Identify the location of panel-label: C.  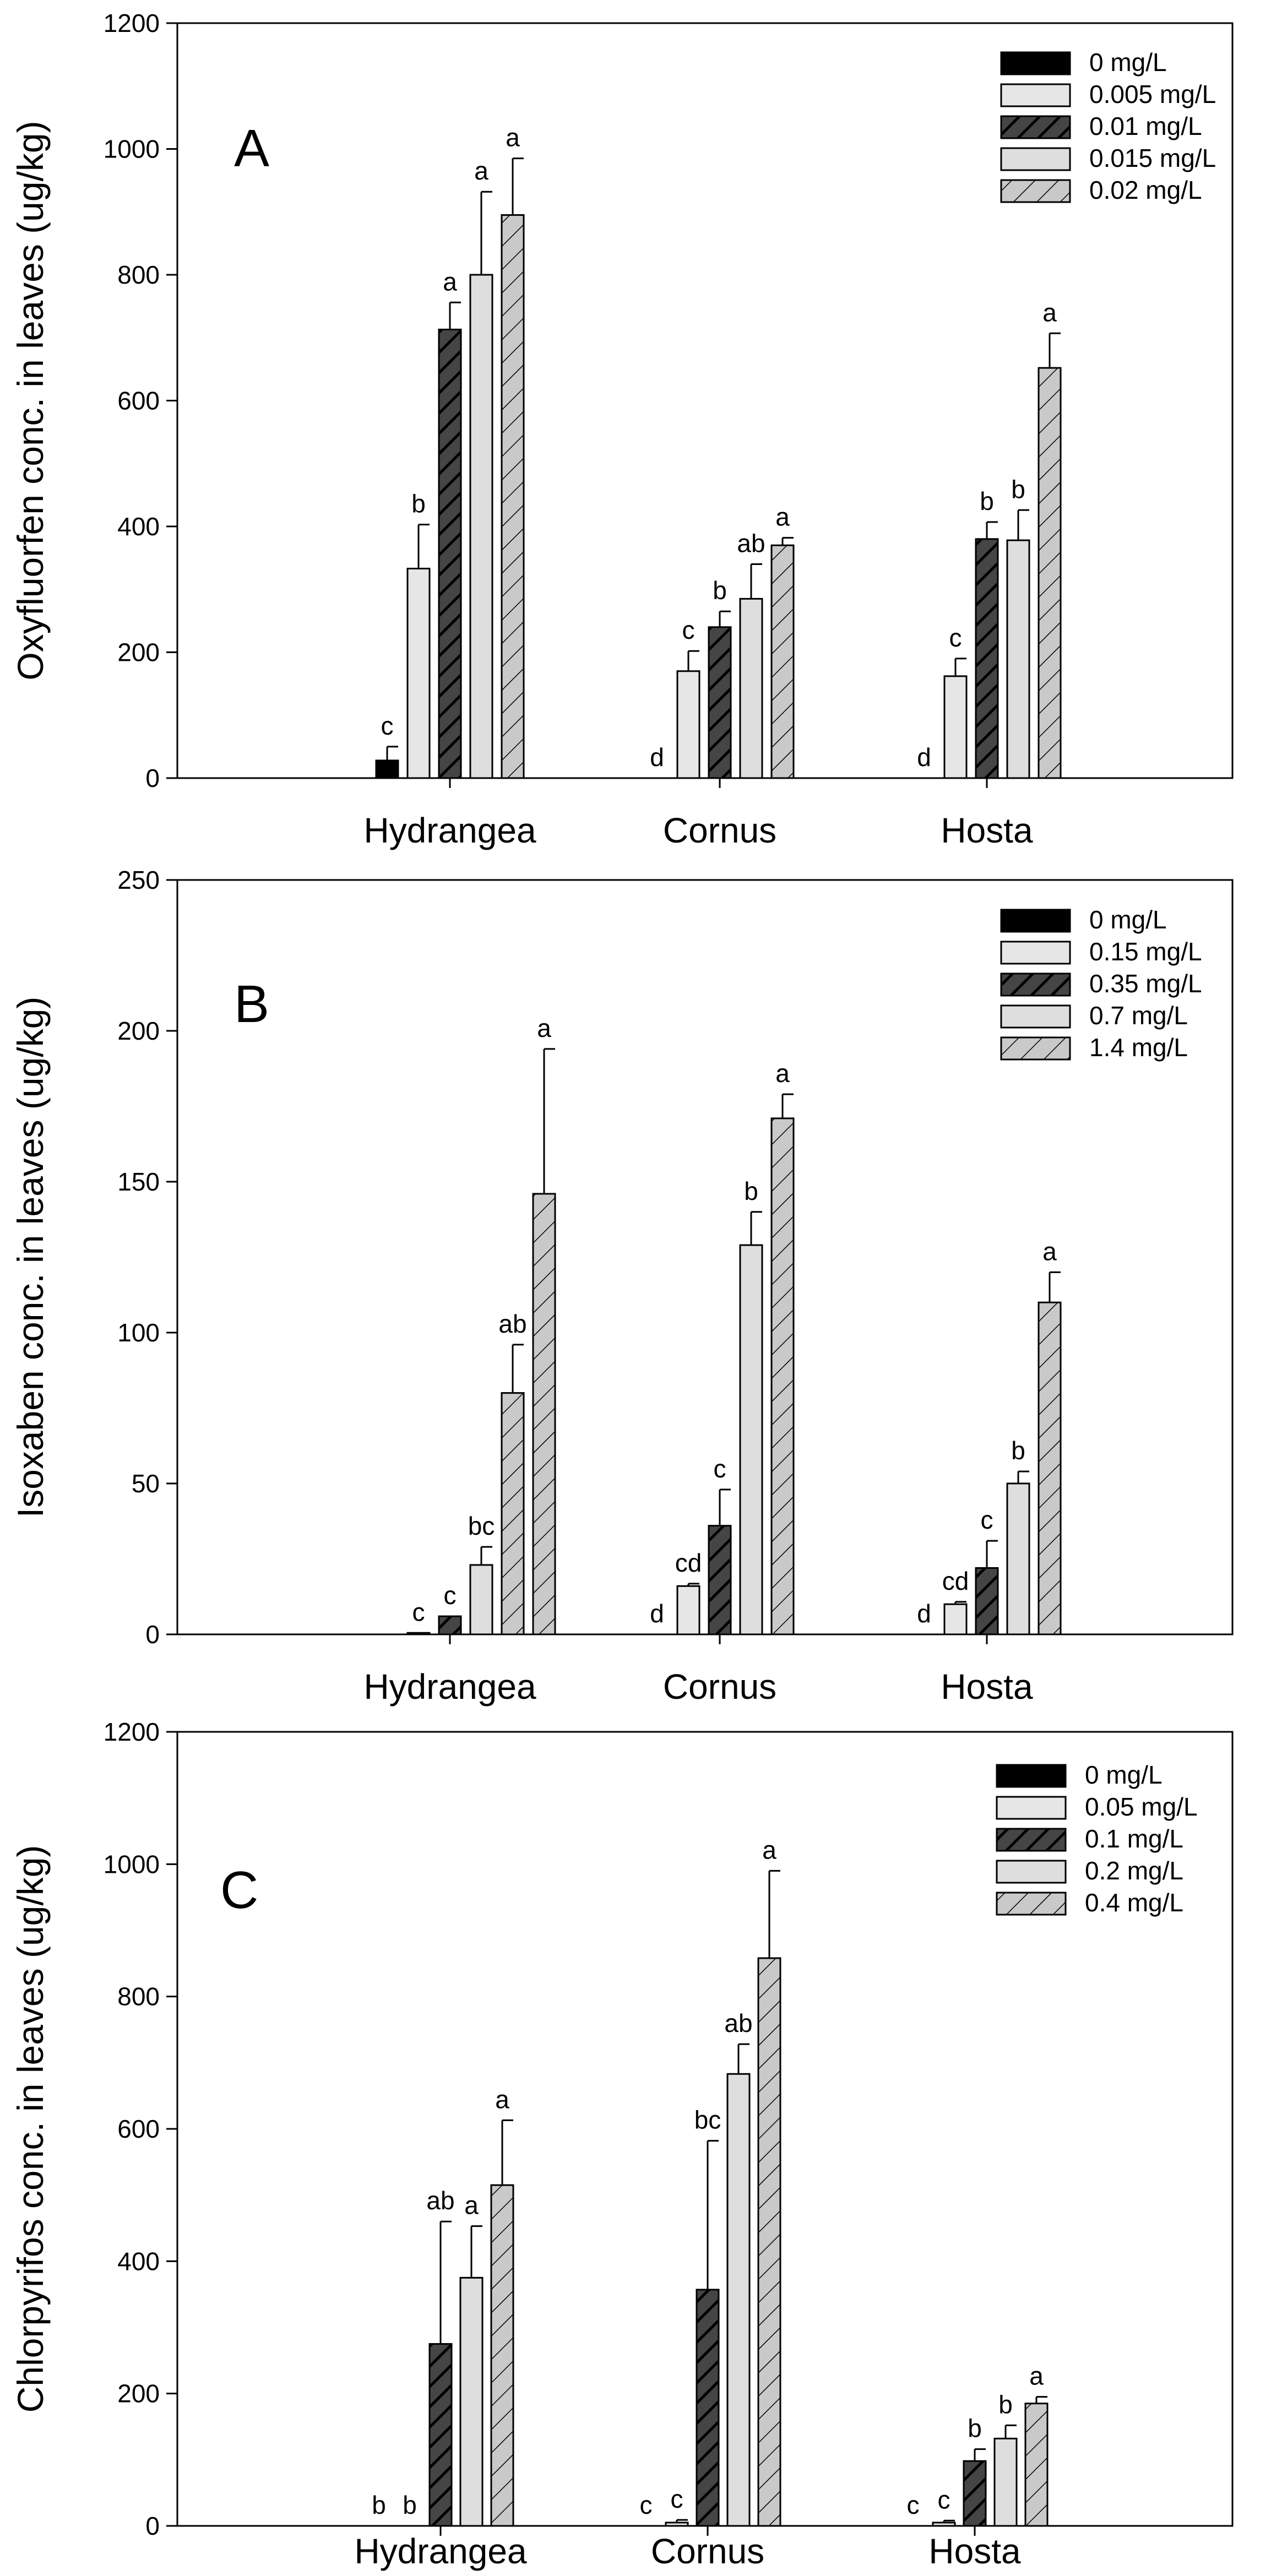
(239, 1890).